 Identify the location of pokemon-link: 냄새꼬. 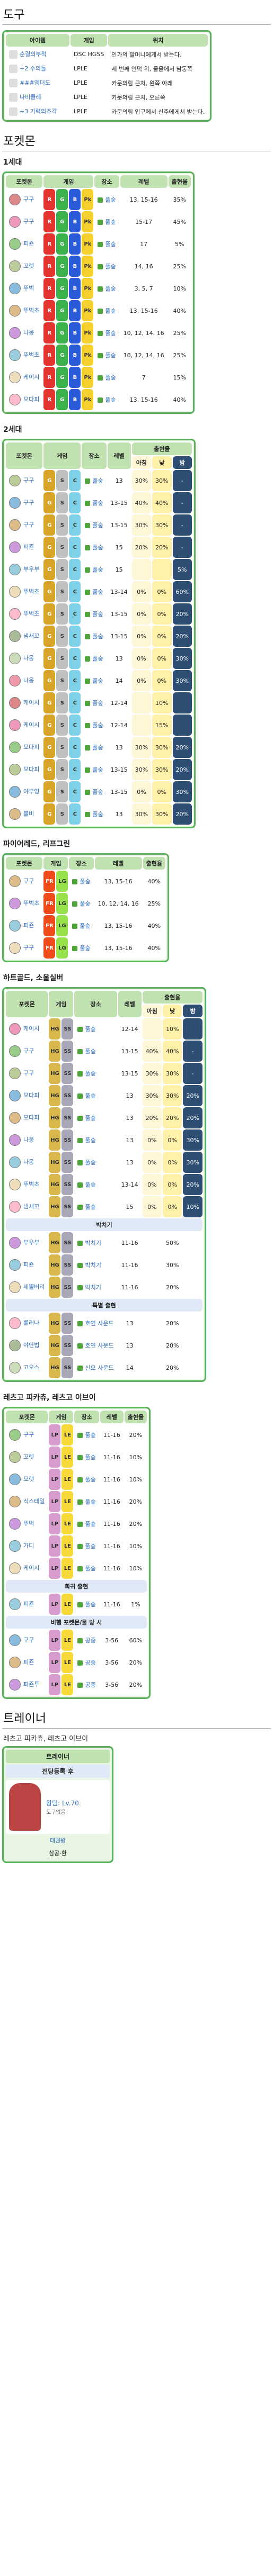
(31, 1206).